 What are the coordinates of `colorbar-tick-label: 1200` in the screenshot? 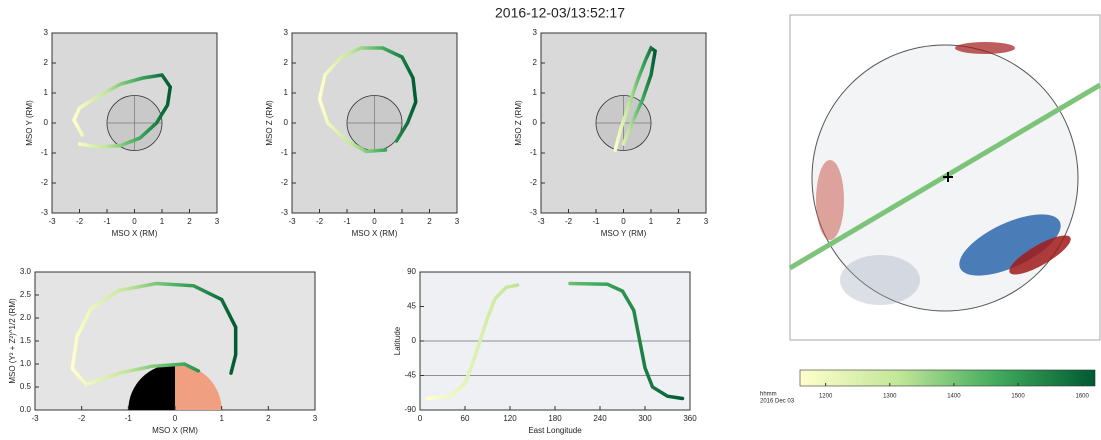 It's located at (826, 397).